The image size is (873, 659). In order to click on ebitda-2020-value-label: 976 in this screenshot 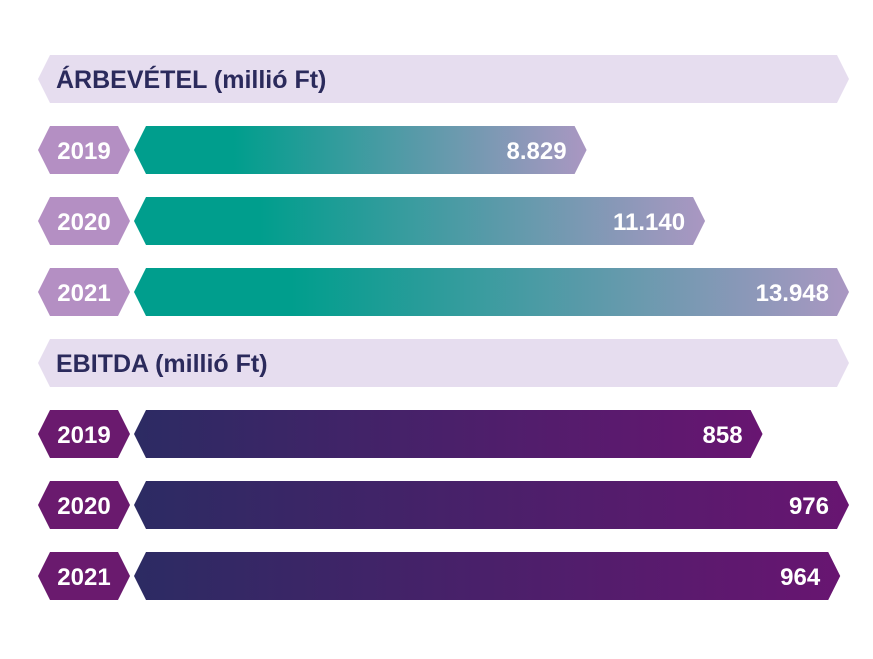, I will do `click(809, 506)`.